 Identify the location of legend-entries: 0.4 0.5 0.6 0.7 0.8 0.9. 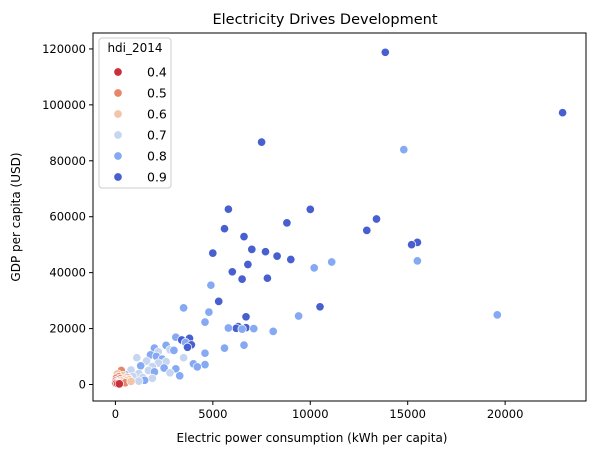
(140, 125).